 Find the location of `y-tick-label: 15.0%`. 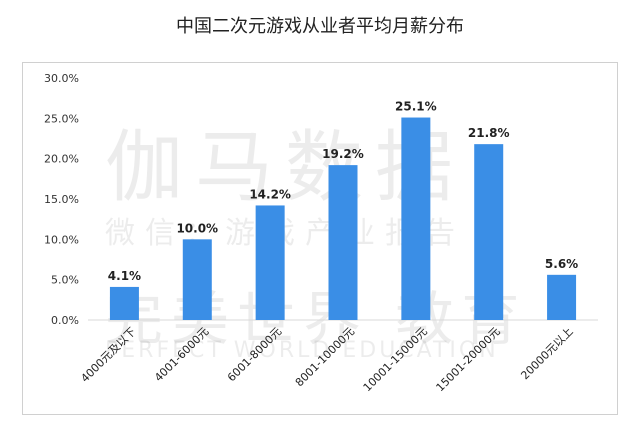

y-tick-label: 15.0% is located at coordinates (61, 199).